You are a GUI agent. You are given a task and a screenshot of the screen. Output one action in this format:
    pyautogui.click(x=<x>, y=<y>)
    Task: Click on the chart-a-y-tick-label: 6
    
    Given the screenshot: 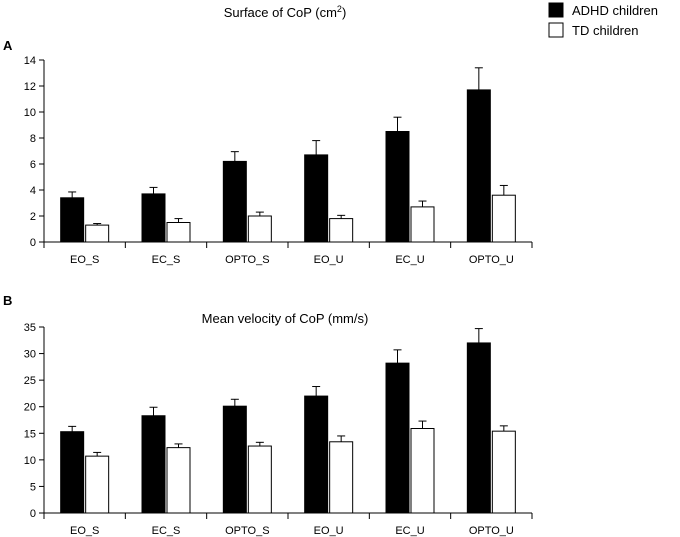 What is the action you would take?
    pyautogui.click(x=33, y=165)
    